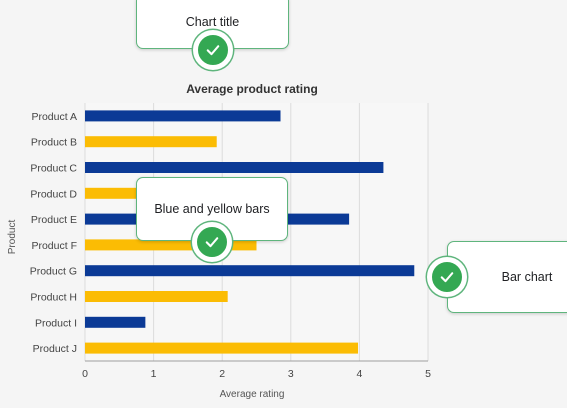 The width and height of the screenshot is (567, 408). What do you see at coordinates (497, 277) in the screenshot?
I see `bar-chart-callout: Bar chart` at bounding box center [497, 277].